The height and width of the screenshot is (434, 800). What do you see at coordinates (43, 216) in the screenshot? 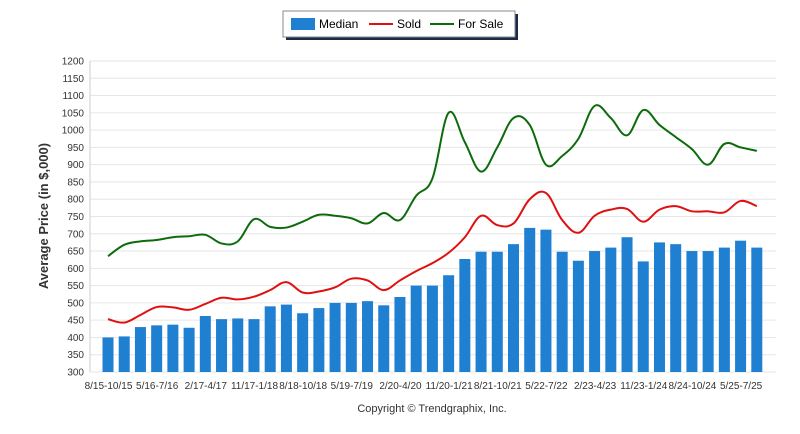
I see `y-axis-label: Average Price (in $,000)` at bounding box center [43, 216].